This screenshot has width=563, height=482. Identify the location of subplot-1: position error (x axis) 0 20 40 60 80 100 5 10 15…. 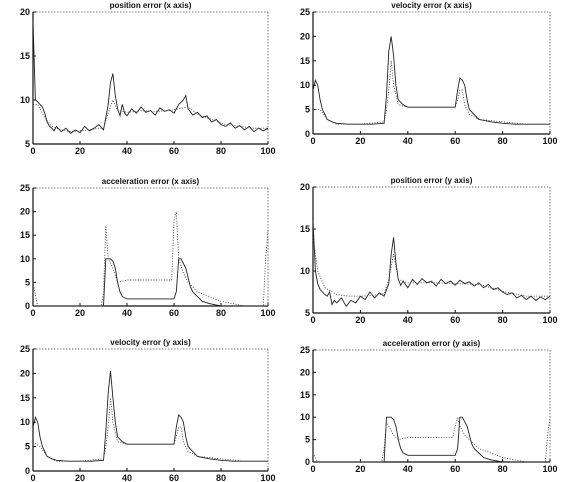
(148, 78).